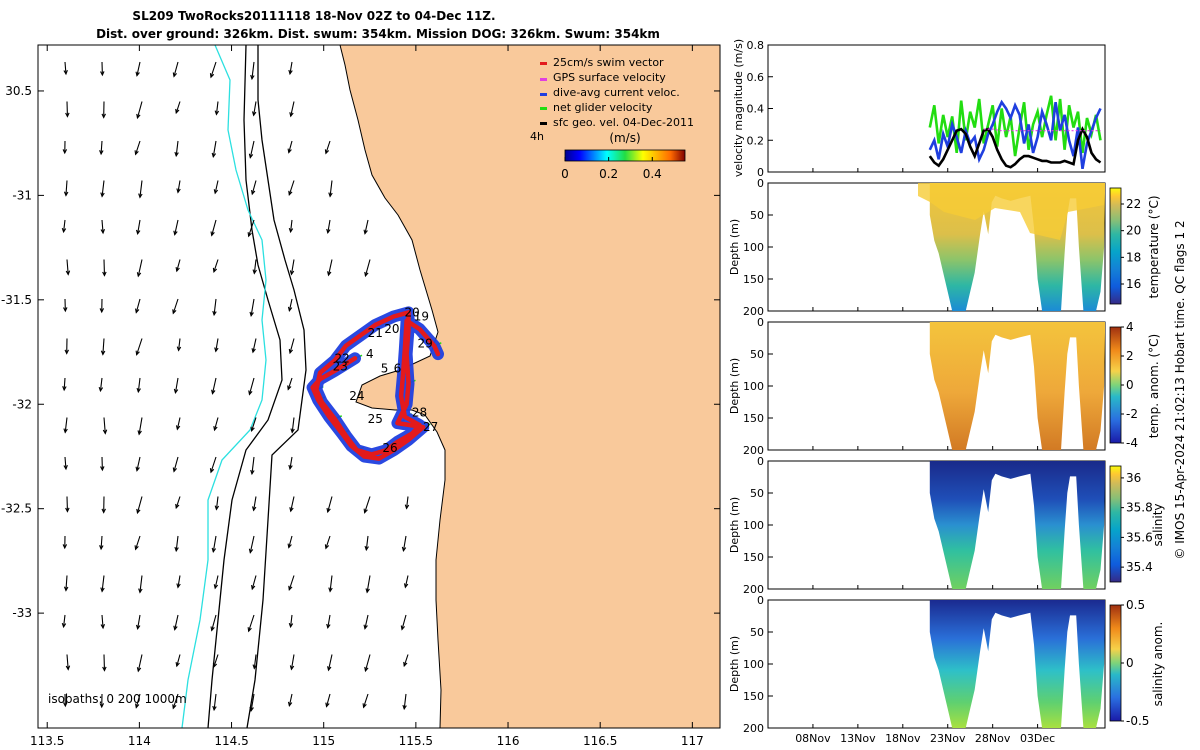 The width and height of the screenshot is (1200, 750). Describe the element at coordinates (1139, 508) in the screenshot. I see `sal-cbar-tick-label: 35.8` at that location.